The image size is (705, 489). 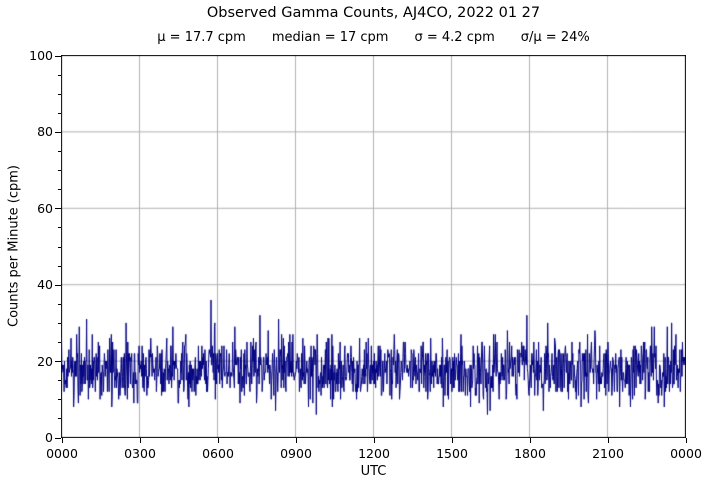 I want to click on y-tick-label: 100, so click(x=41, y=55).